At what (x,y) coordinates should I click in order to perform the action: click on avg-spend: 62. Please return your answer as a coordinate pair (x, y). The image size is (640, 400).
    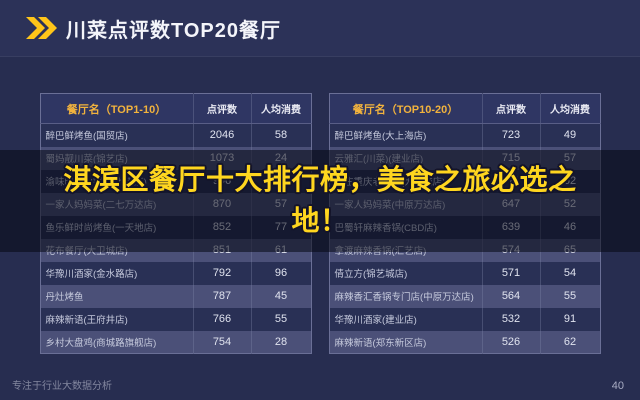
    Looking at the image, I should click on (569, 342).